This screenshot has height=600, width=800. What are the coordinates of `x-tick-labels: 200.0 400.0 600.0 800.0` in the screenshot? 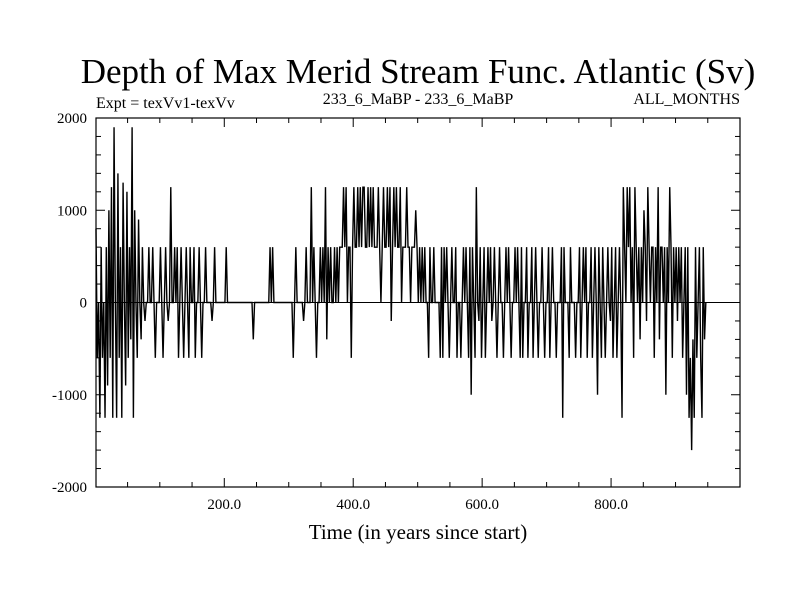 It's located at (417, 505).